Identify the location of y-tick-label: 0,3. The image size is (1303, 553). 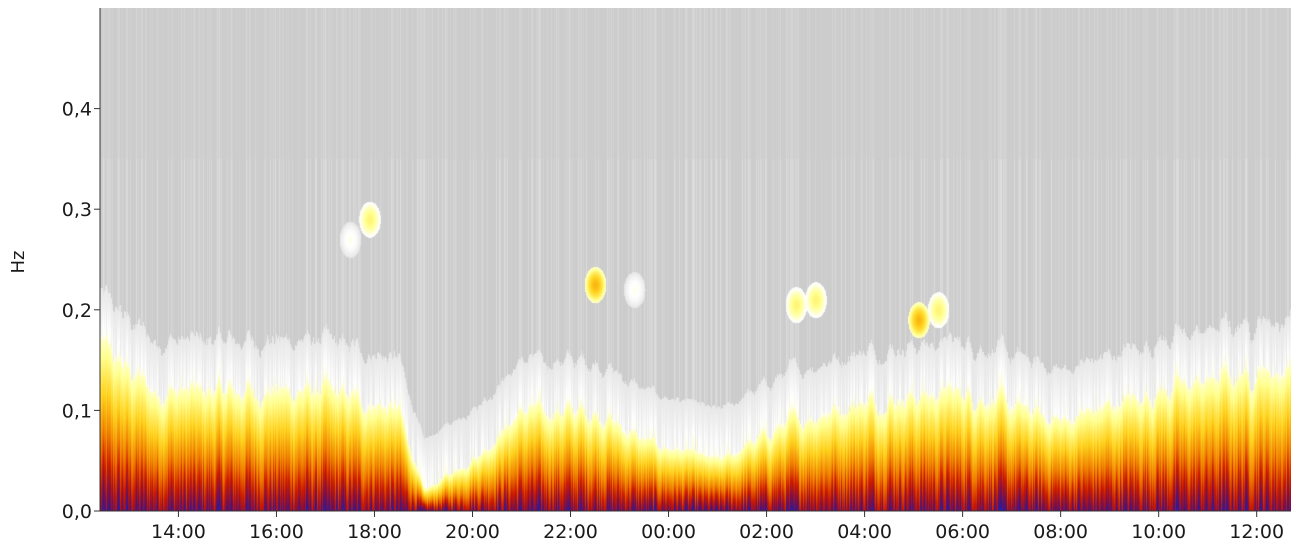
(77, 210).